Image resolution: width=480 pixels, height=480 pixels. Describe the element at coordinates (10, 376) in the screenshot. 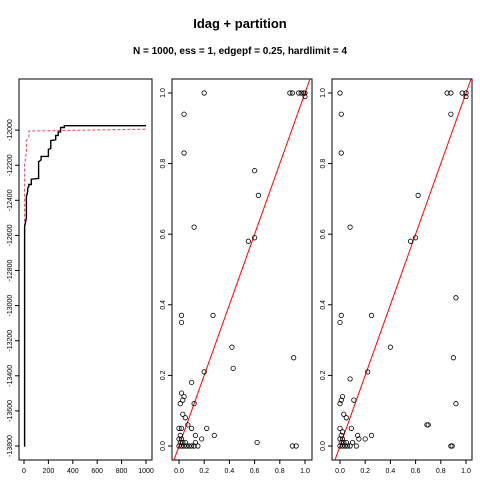

I see `y-tick-label: -13400` at that location.